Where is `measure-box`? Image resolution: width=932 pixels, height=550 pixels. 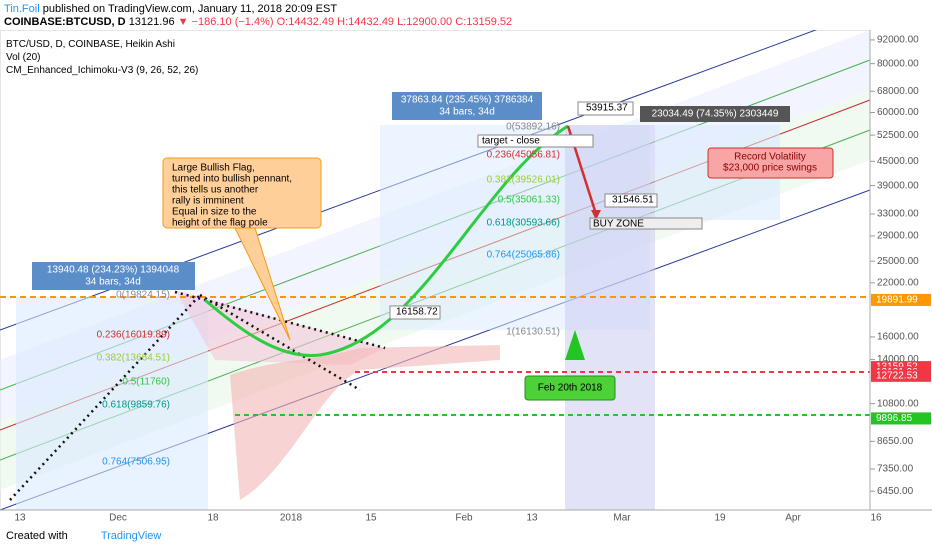
measure-box is located at coordinates (112, 403).